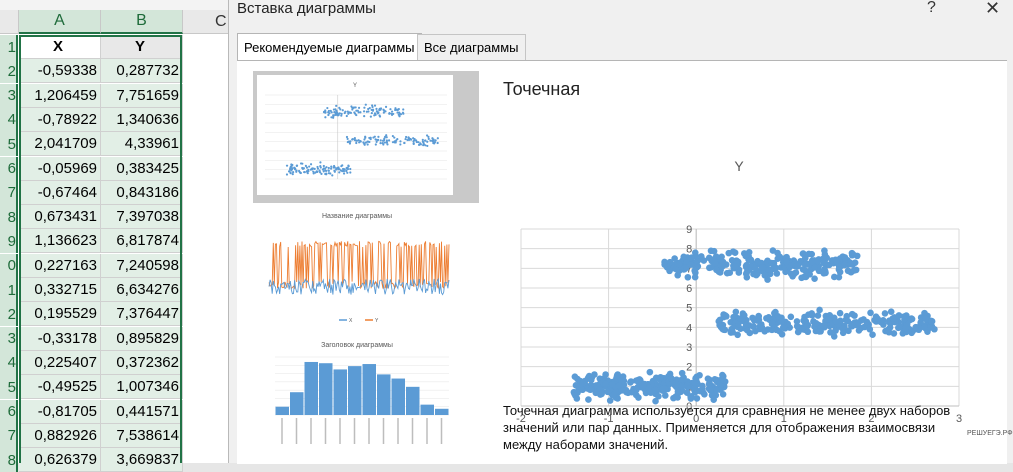  Describe the element at coordinates (142, 95) in the screenshot. I see `cell-y: 7,751659` at that location.